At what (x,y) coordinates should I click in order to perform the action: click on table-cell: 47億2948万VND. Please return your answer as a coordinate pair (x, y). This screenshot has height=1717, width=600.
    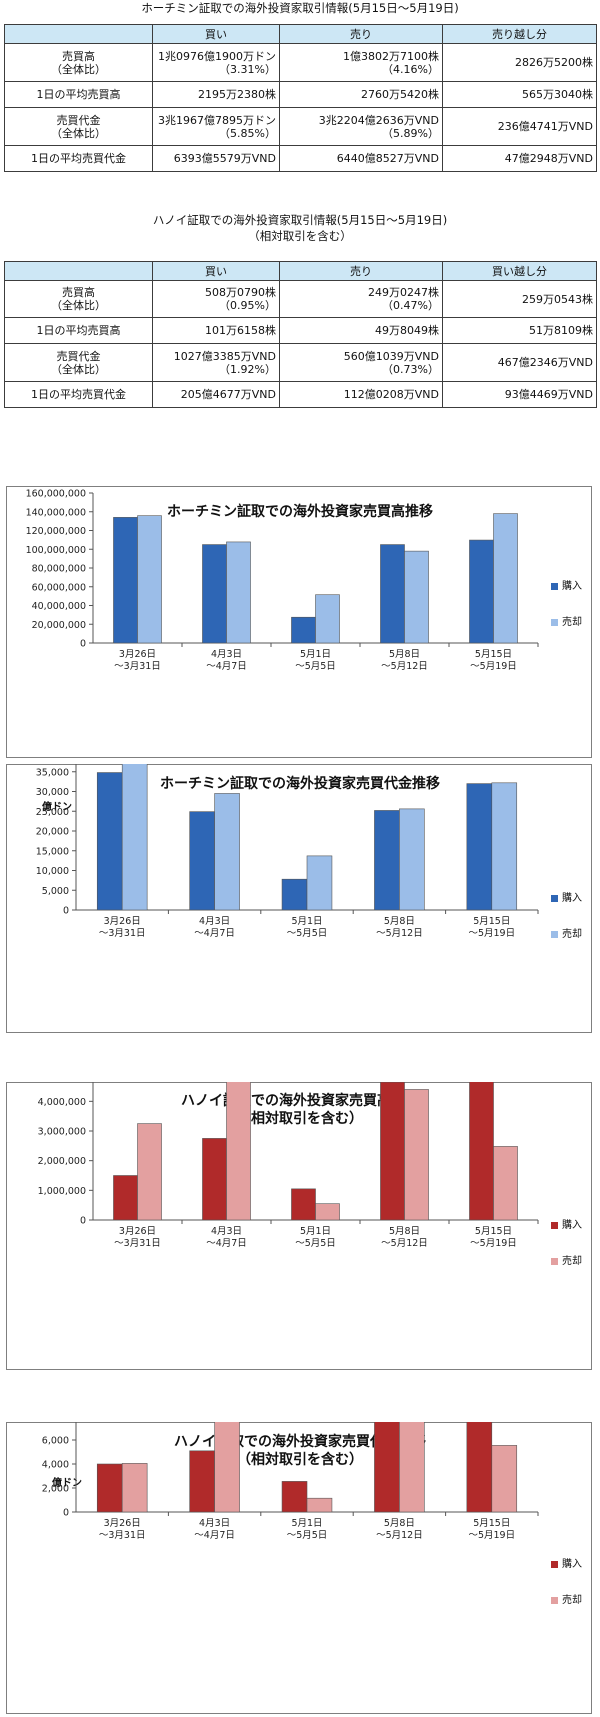
    Looking at the image, I should click on (519, 158).